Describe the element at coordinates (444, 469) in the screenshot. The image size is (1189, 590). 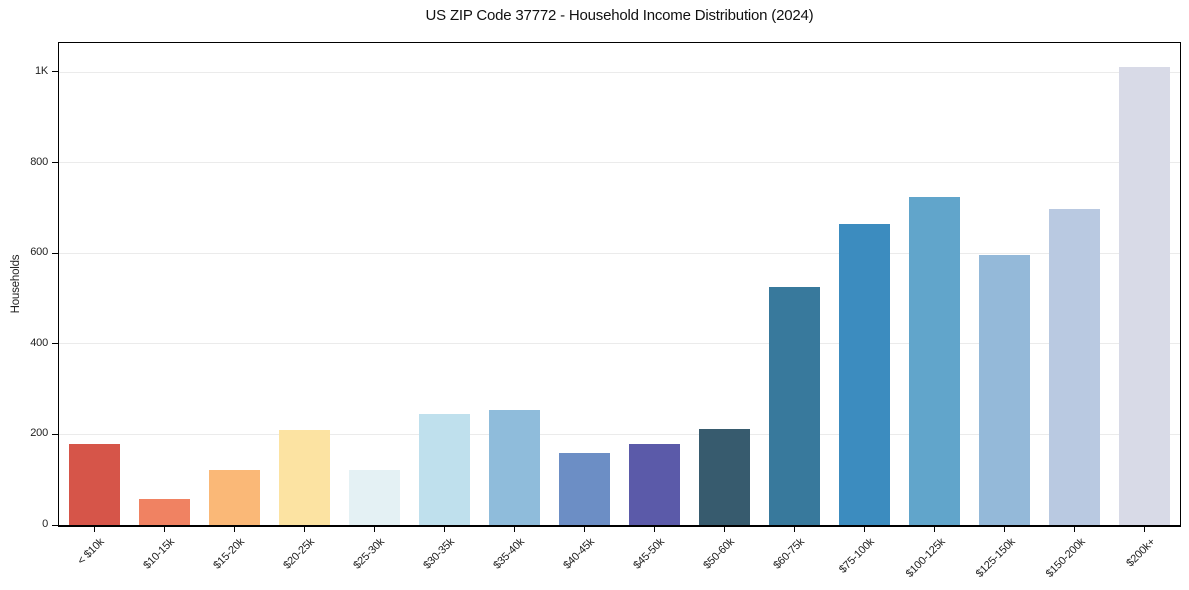
I see `bar-$30-35k` at that location.